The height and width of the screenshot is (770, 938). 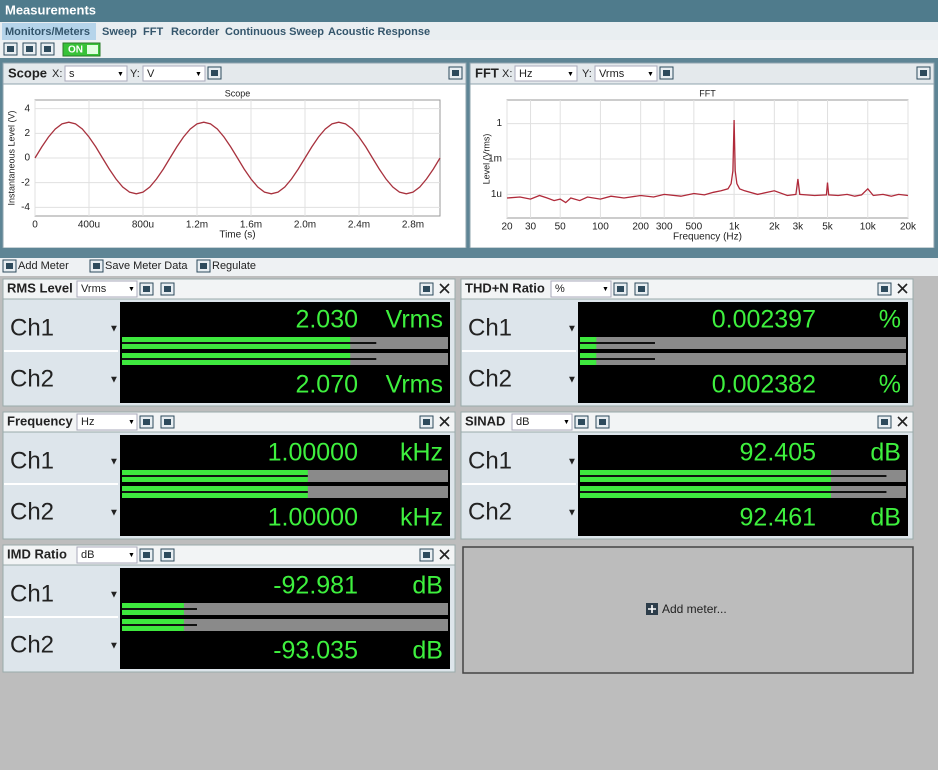 I want to click on add-meter-slot, so click(x=688, y=610).